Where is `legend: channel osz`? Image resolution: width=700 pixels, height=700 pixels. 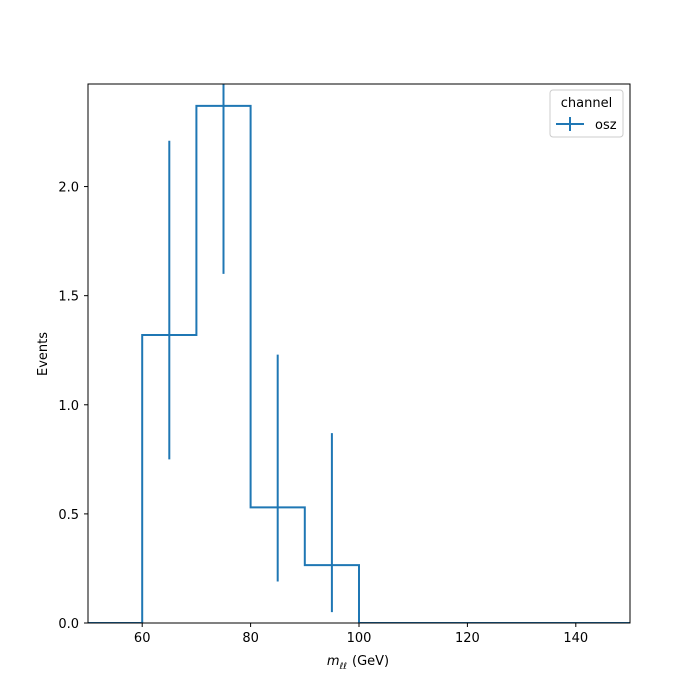
legend: channel osz is located at coordinates (586, 113).